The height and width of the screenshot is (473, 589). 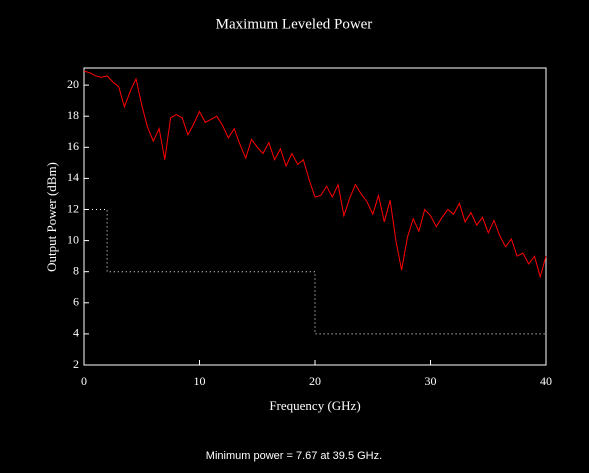 I want to click on x-tick-label: 0, so click(x=84, y=381).